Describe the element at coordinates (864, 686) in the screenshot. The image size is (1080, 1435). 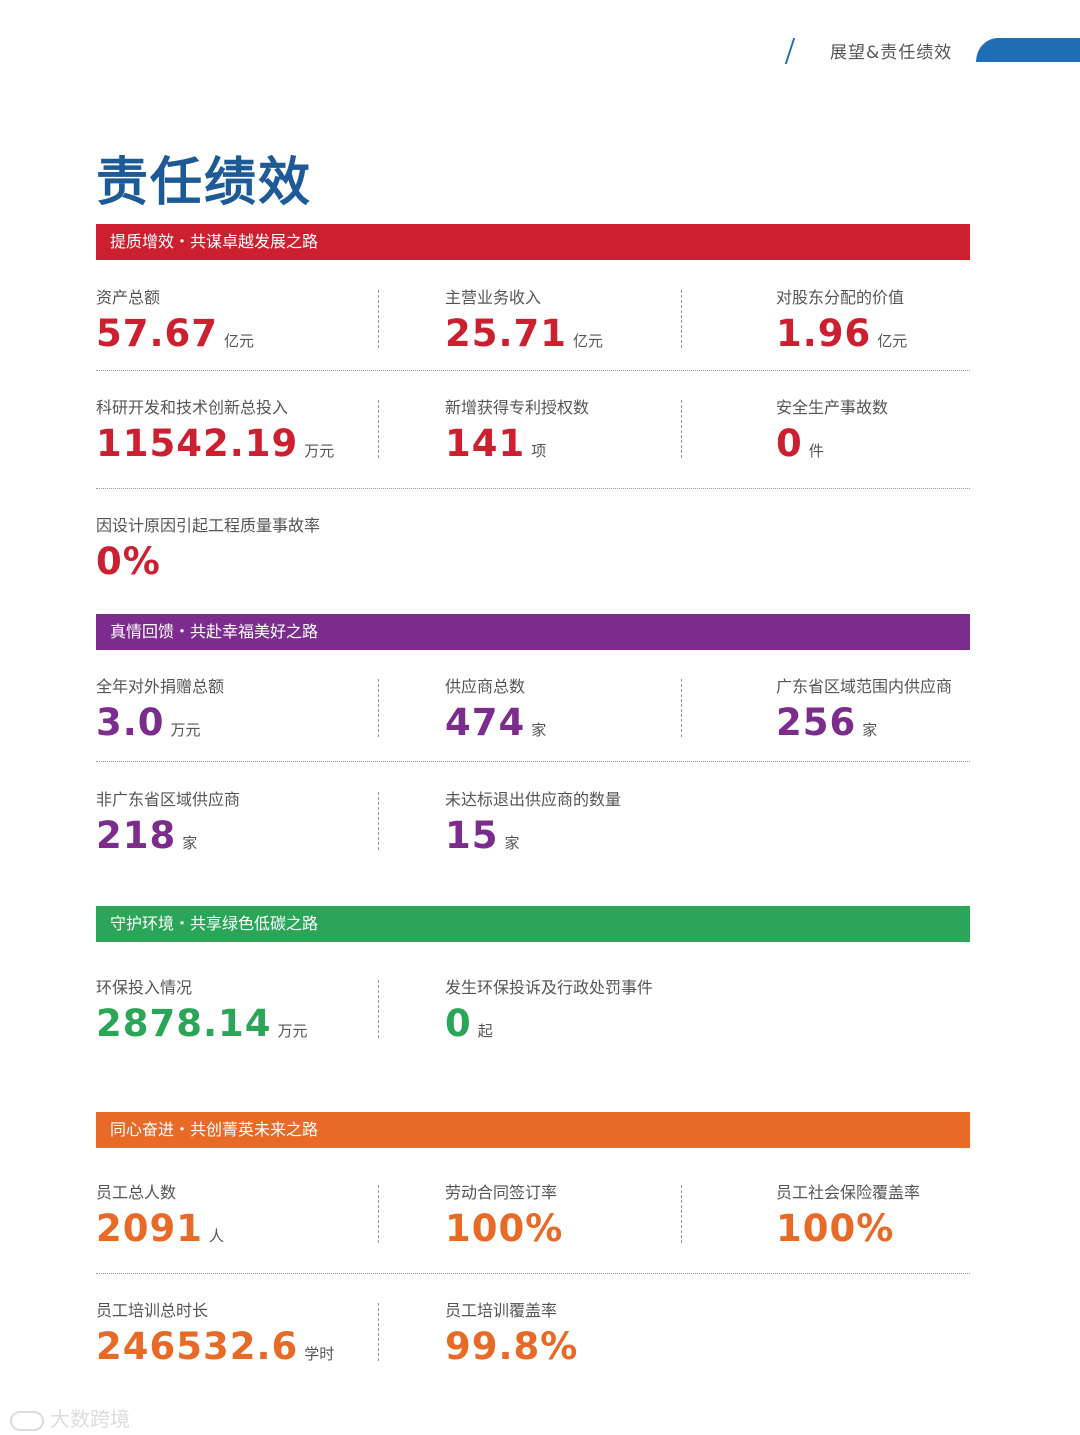
I see `stat-label: 广东省区域范围内供应商` at that location.